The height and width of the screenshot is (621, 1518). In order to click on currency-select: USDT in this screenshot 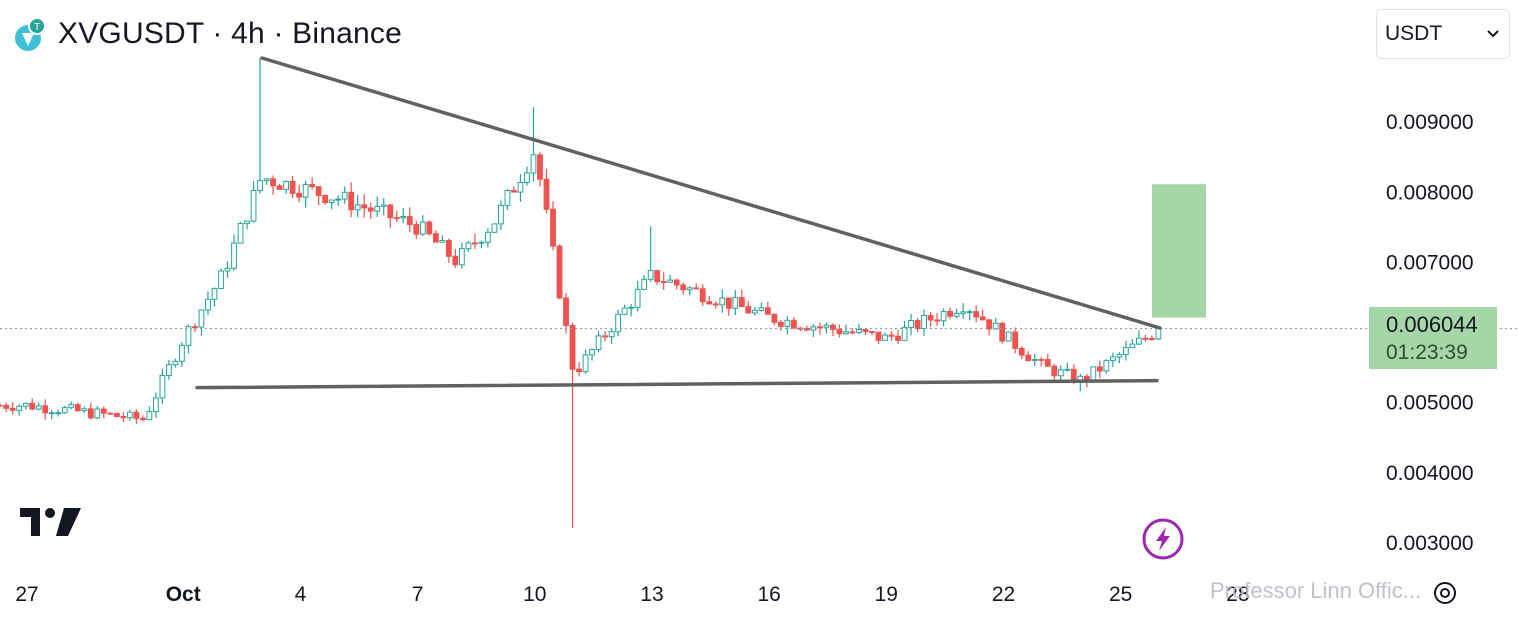, I will do `click(1443, 34)`.